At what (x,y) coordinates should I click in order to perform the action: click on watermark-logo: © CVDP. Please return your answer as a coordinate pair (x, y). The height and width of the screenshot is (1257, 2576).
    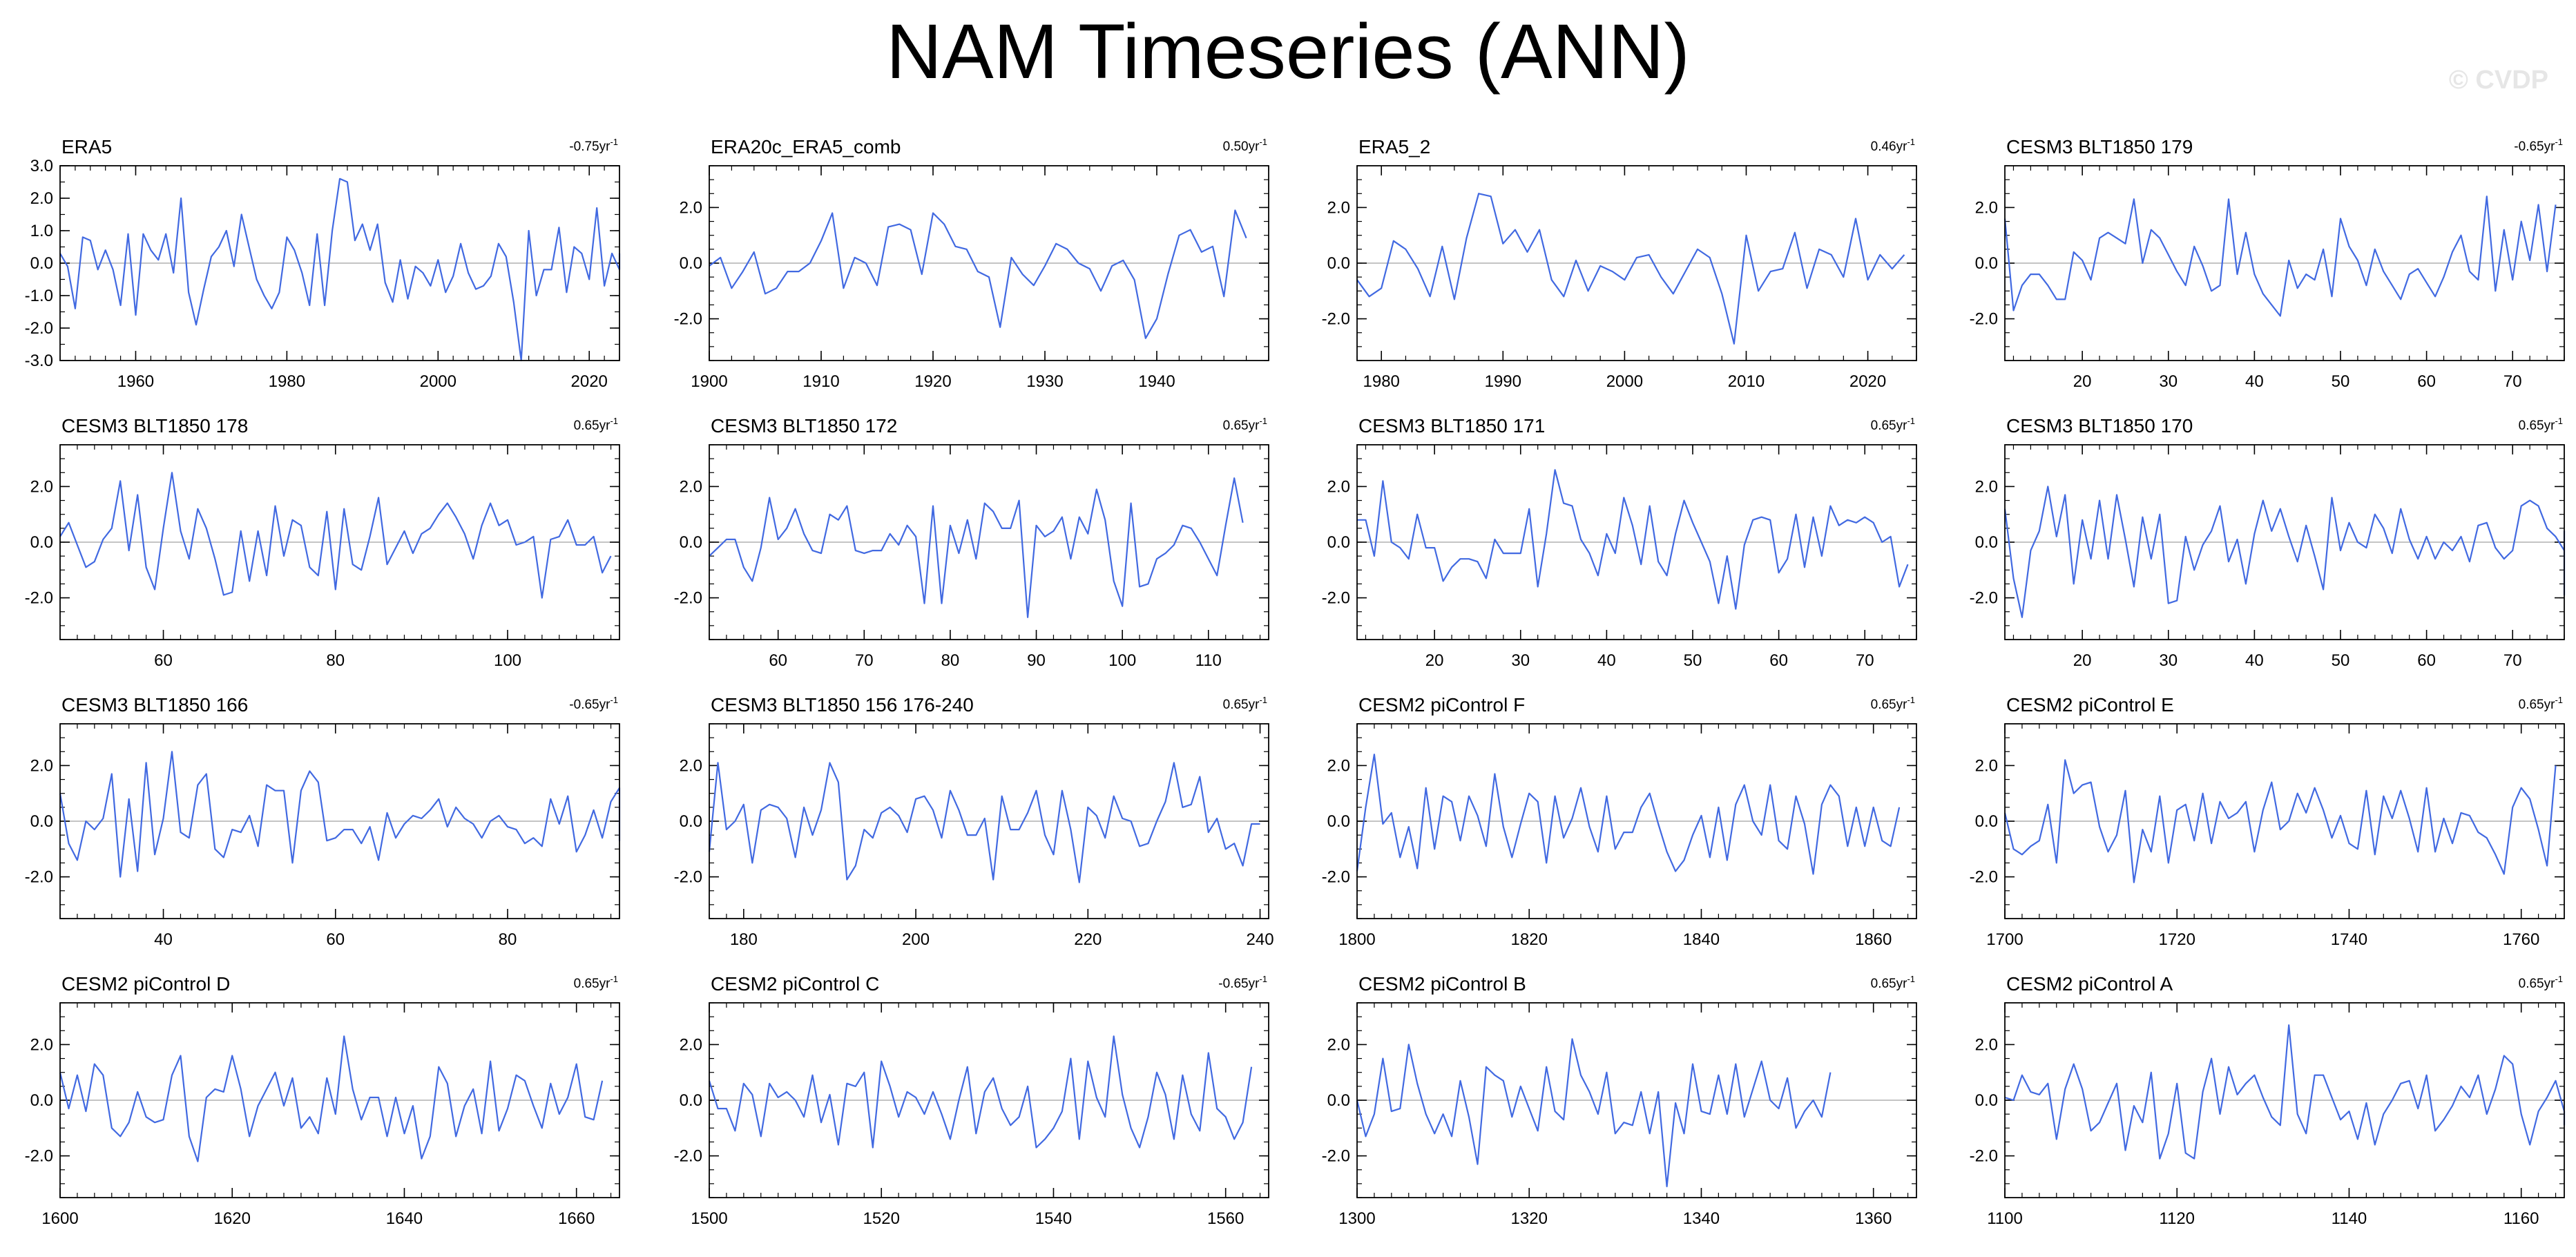
    Looking at the image, I should click on (2498, 80).